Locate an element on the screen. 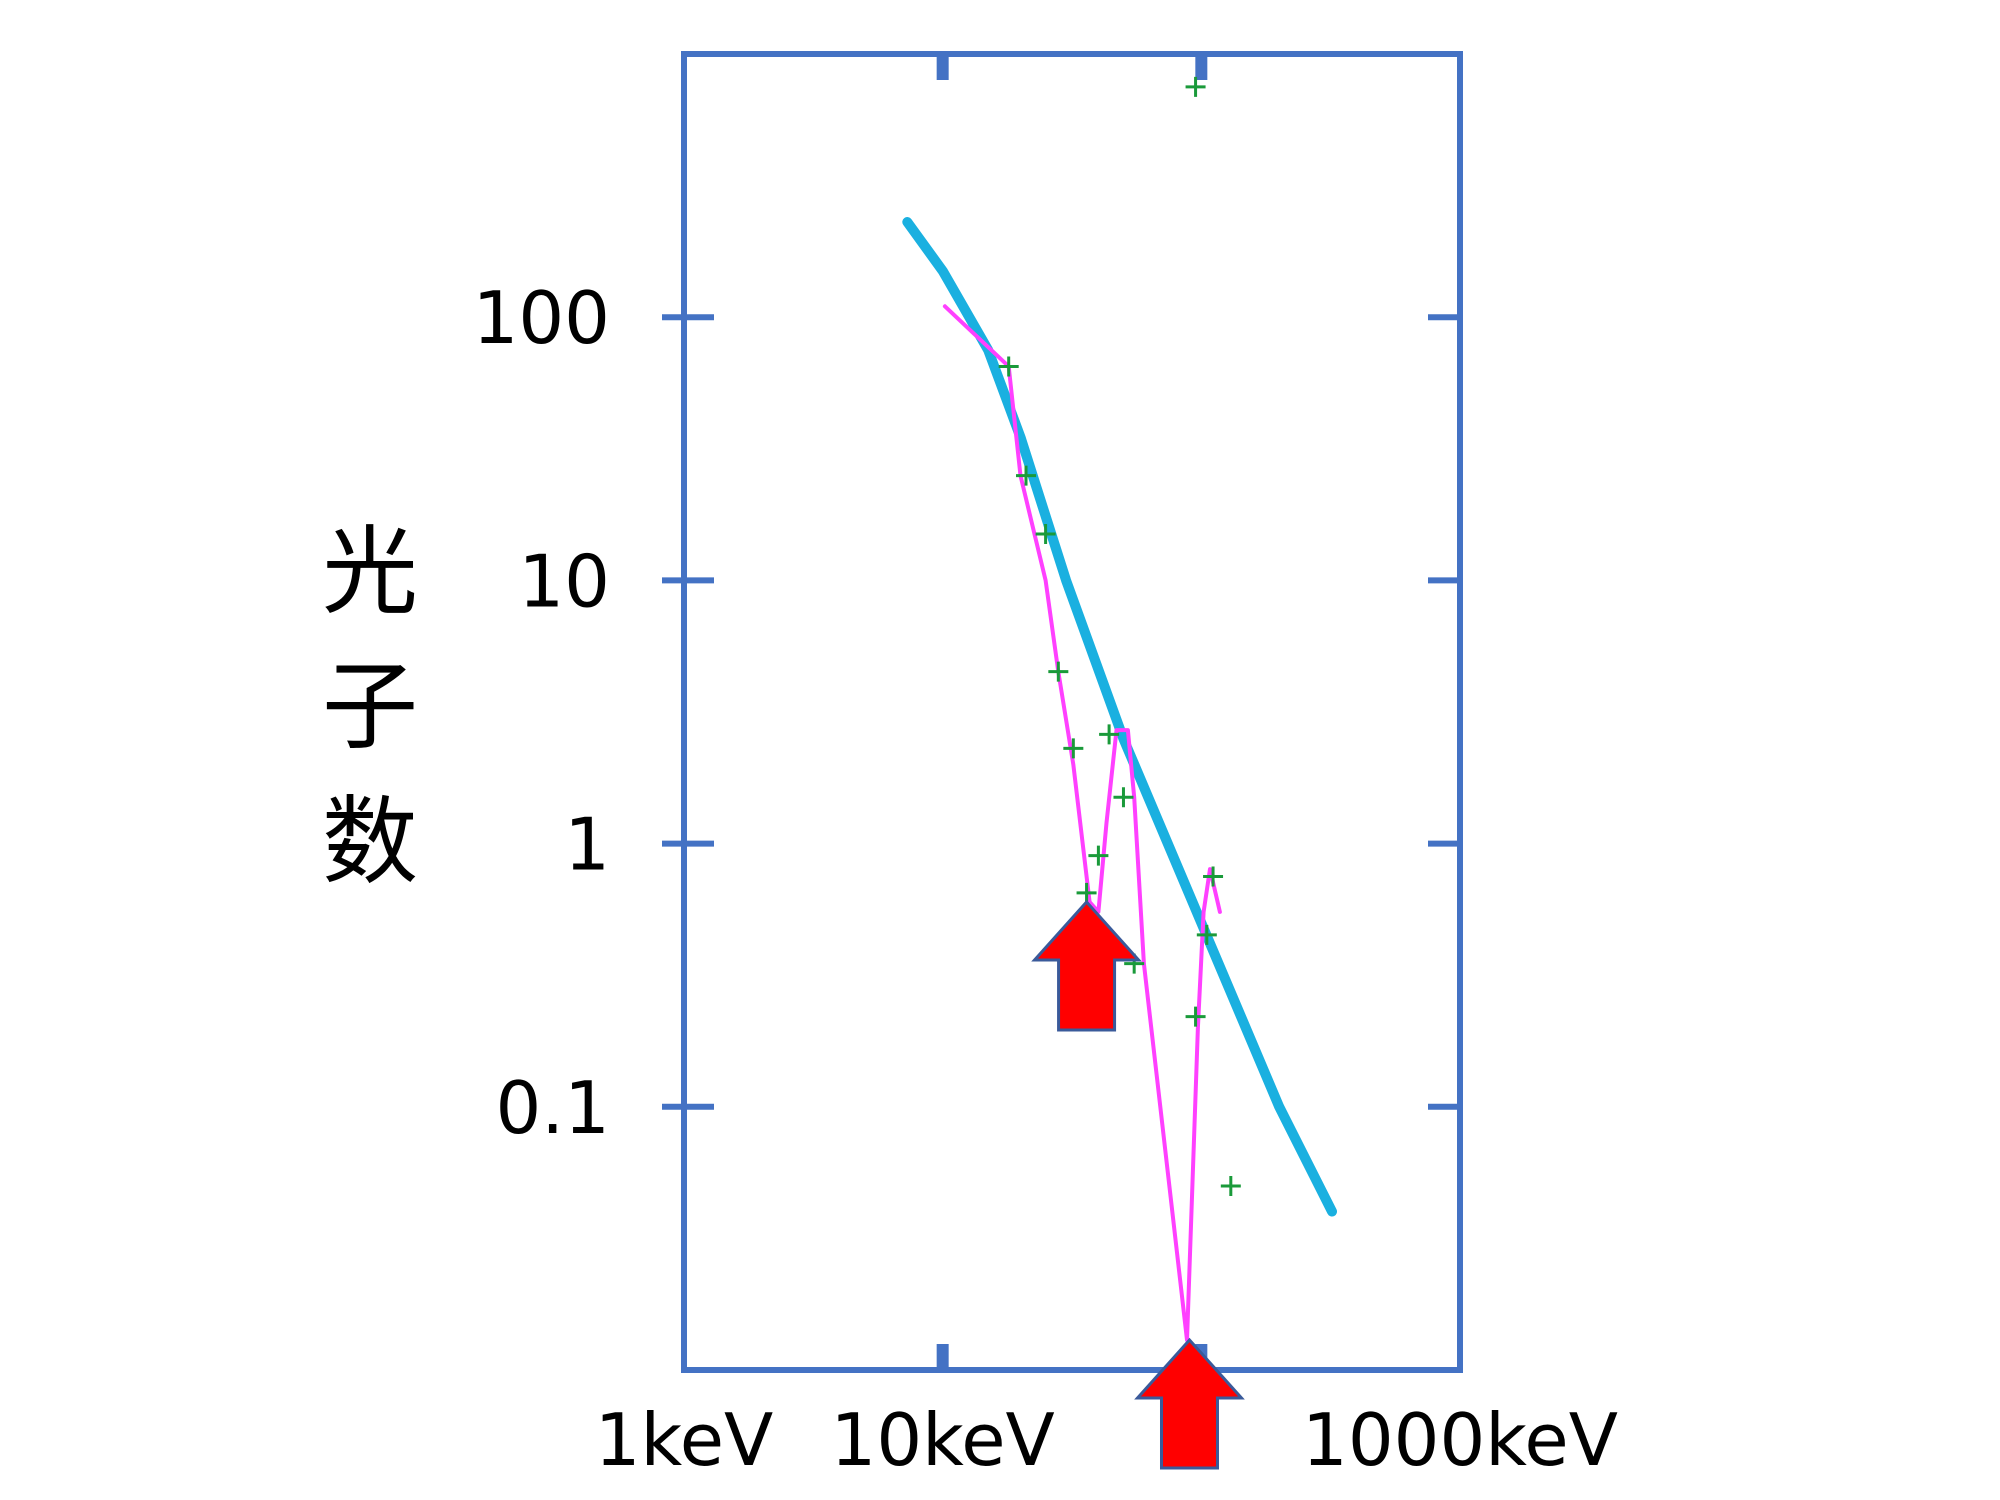 Image resolution: width=2000 pixels, height=1500 pixels. annotation-layer is located at coordinates (1138, 1184).